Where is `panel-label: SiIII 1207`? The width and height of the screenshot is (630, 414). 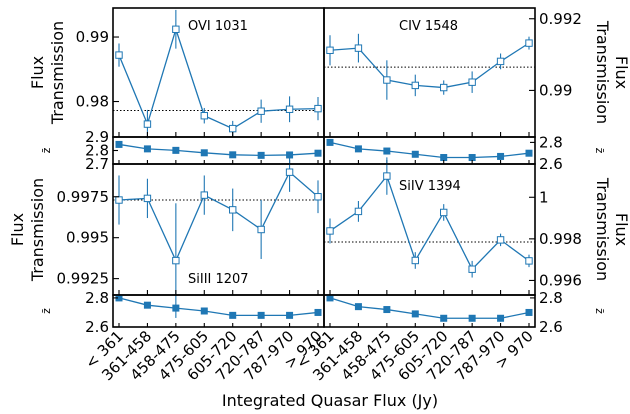 panel-label: SiIII 1207 is located at coordinates (218, 279).